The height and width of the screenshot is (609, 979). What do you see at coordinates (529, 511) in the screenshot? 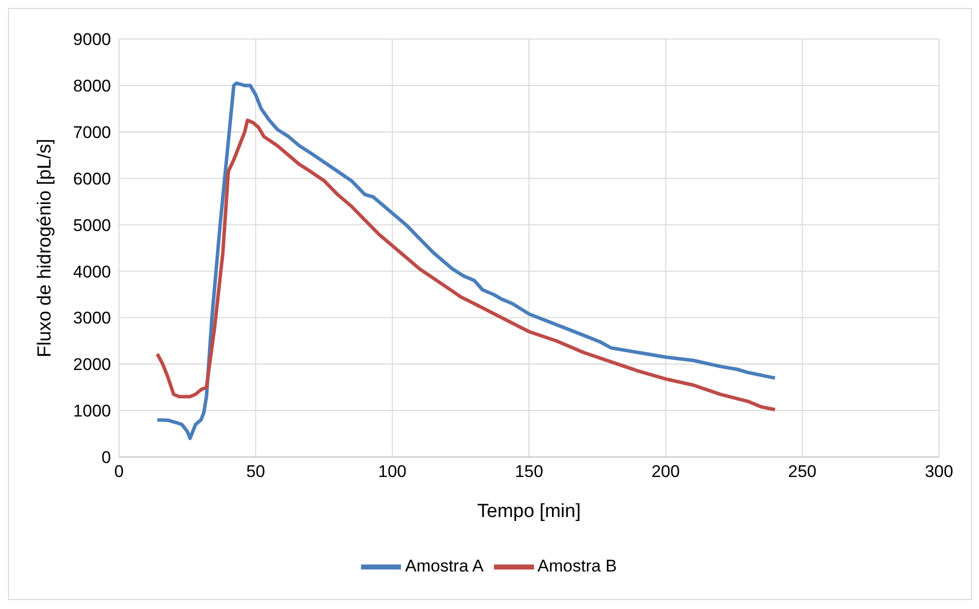
I see `x-axis-title: Tempo [min]` at bounding box center [529, 511].